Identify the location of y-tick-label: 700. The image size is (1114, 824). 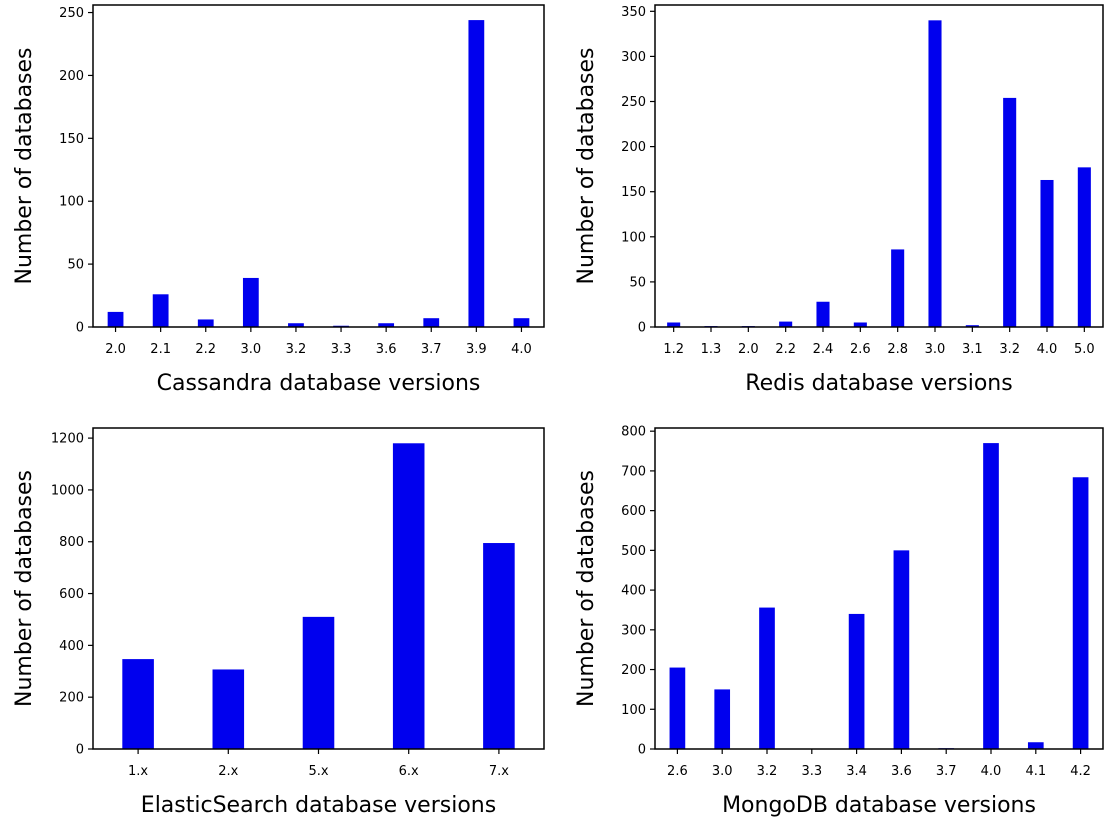
(633, 471).